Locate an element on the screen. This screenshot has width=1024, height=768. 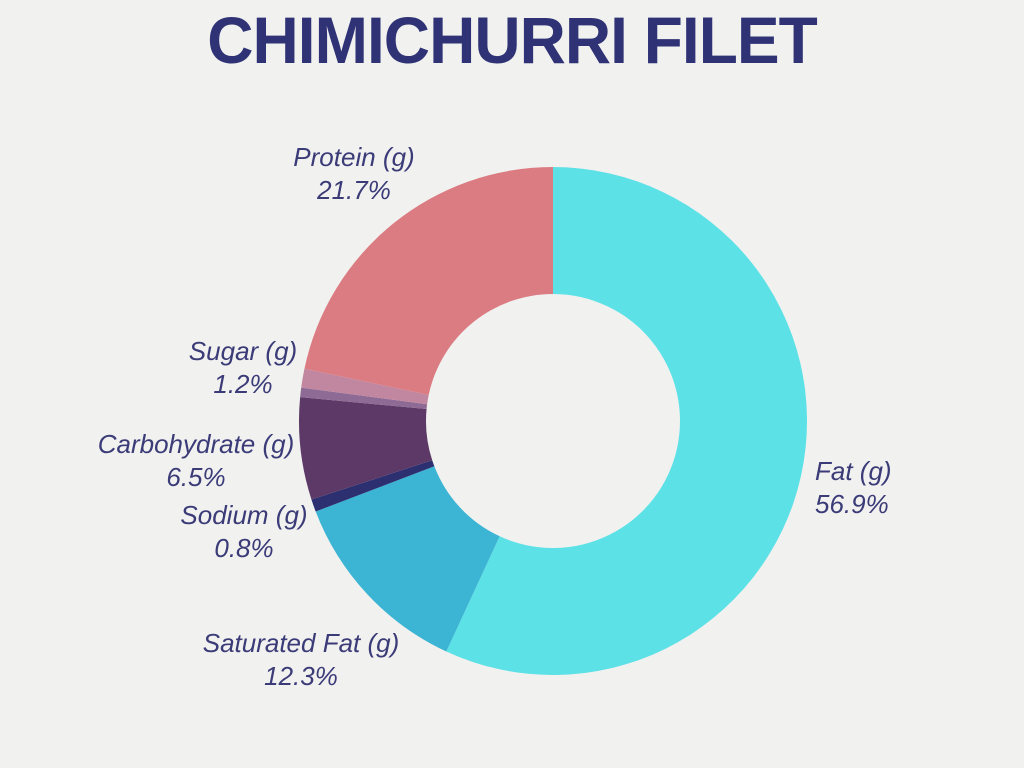
slice-label-pct: 56.9% is located at coordinates (852, 504).